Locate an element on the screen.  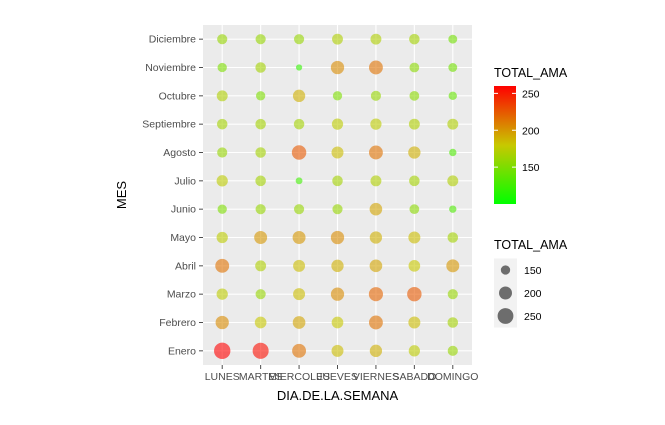
y-tick-label: Septiembre is located at coordinates (169, 125).